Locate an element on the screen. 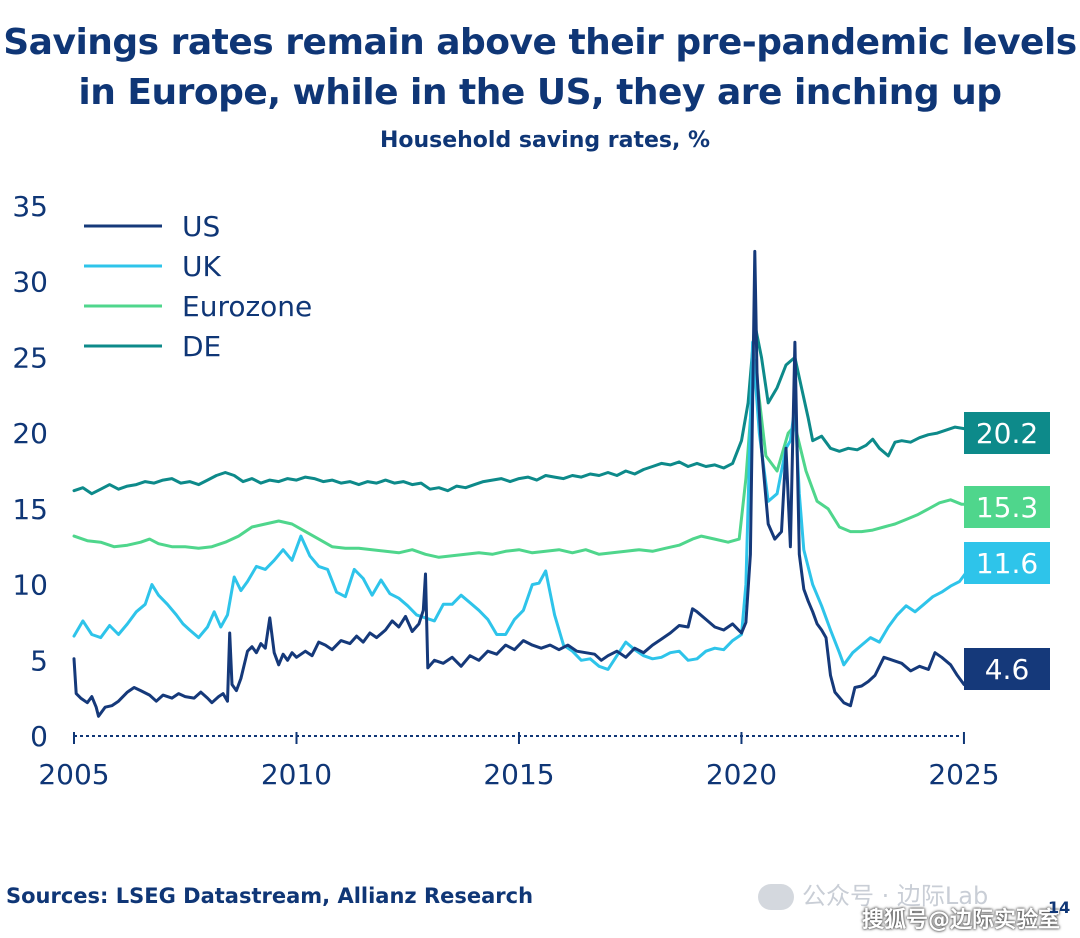 This screenshot has height=938, width=1080. x-tick-label: 2025 is located at coordinates (963, 774).